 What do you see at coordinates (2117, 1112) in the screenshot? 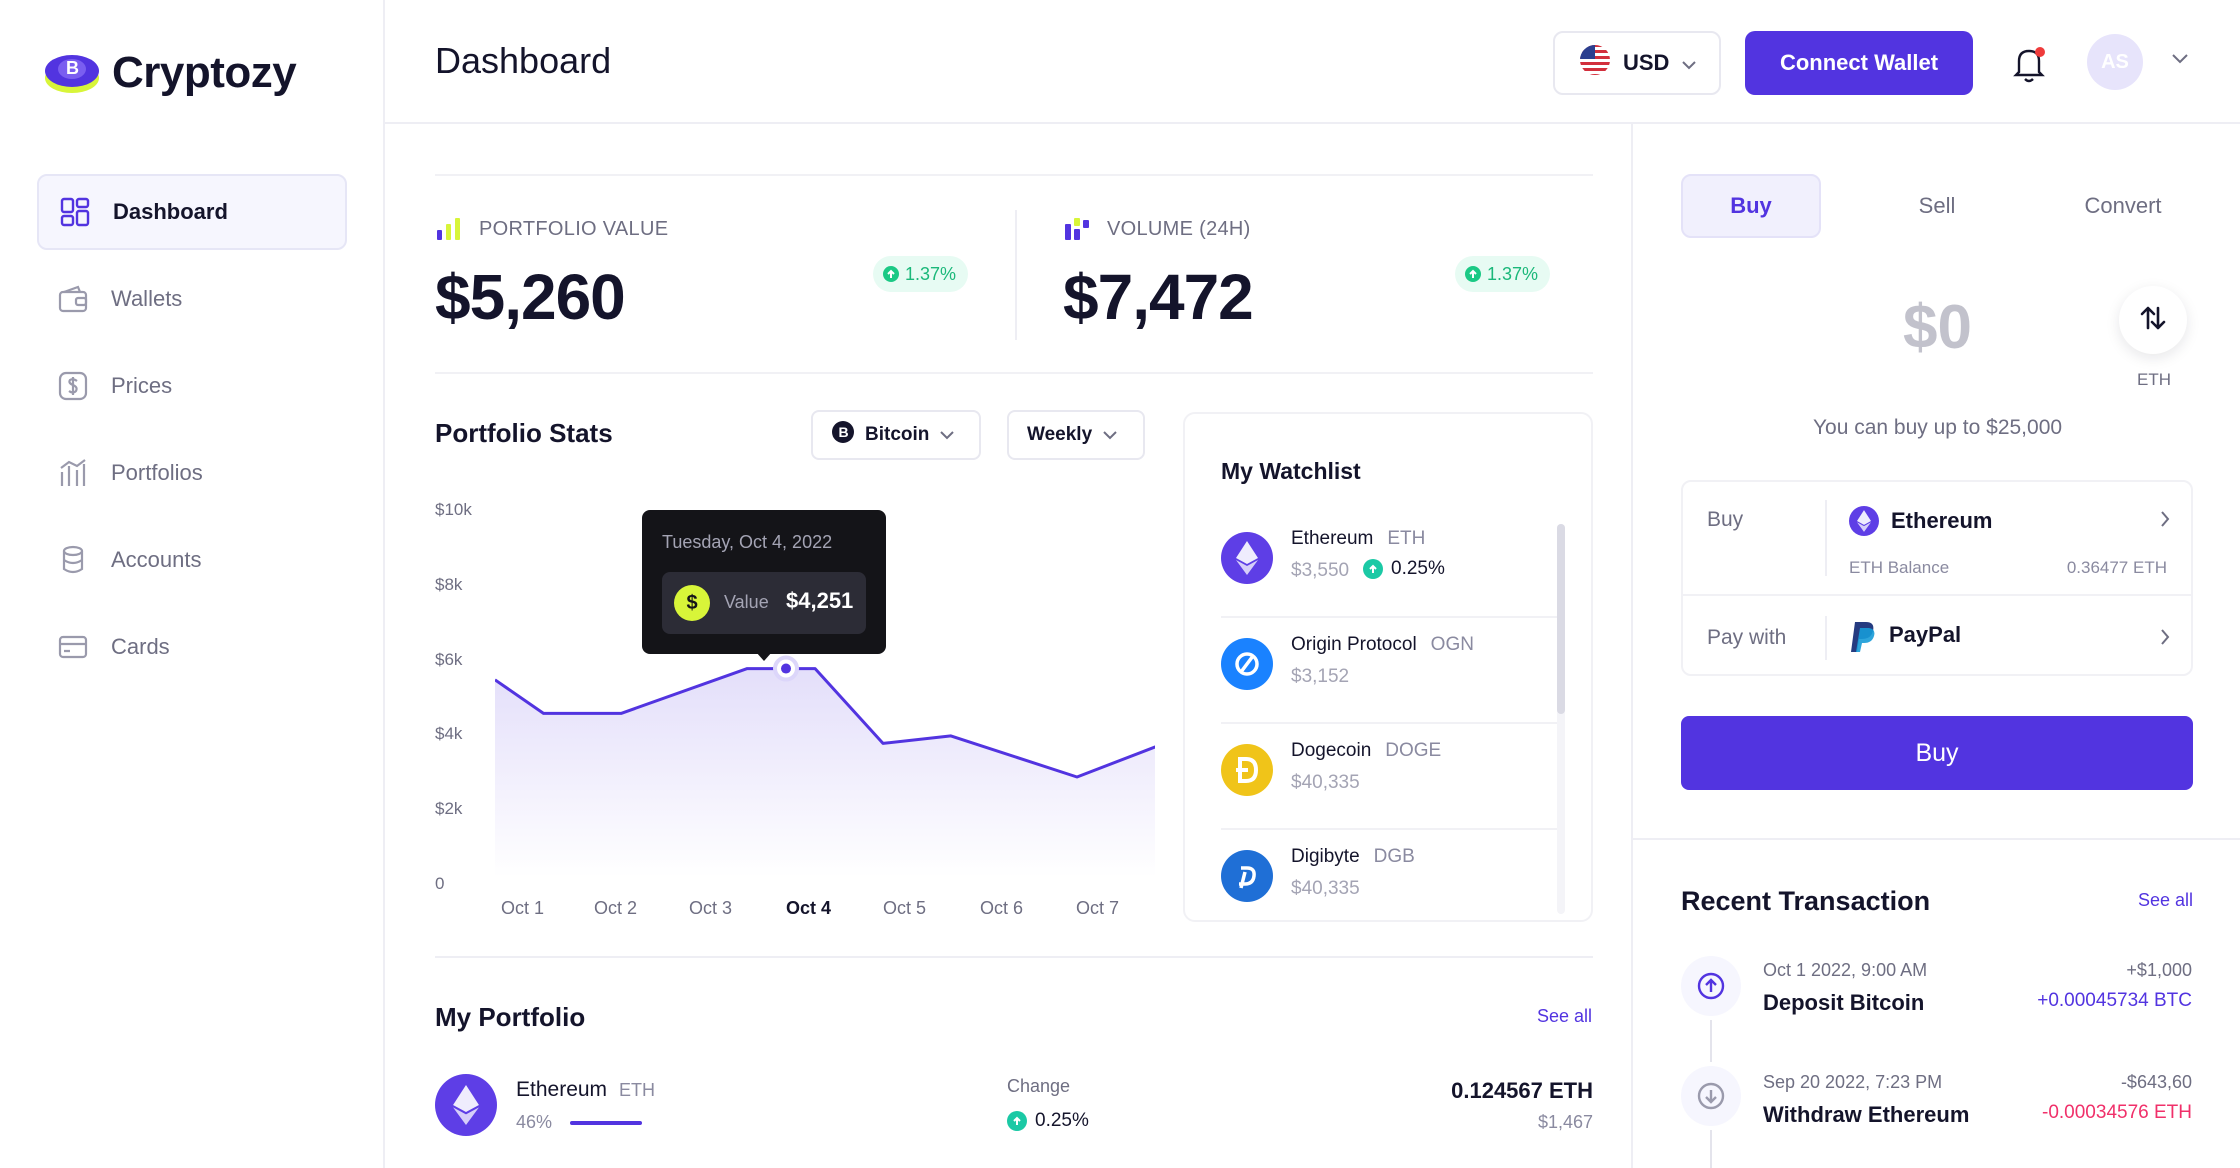
I see `transaction-crypto: -0.00034576 ETH` at bounding box center [2117, 1112].